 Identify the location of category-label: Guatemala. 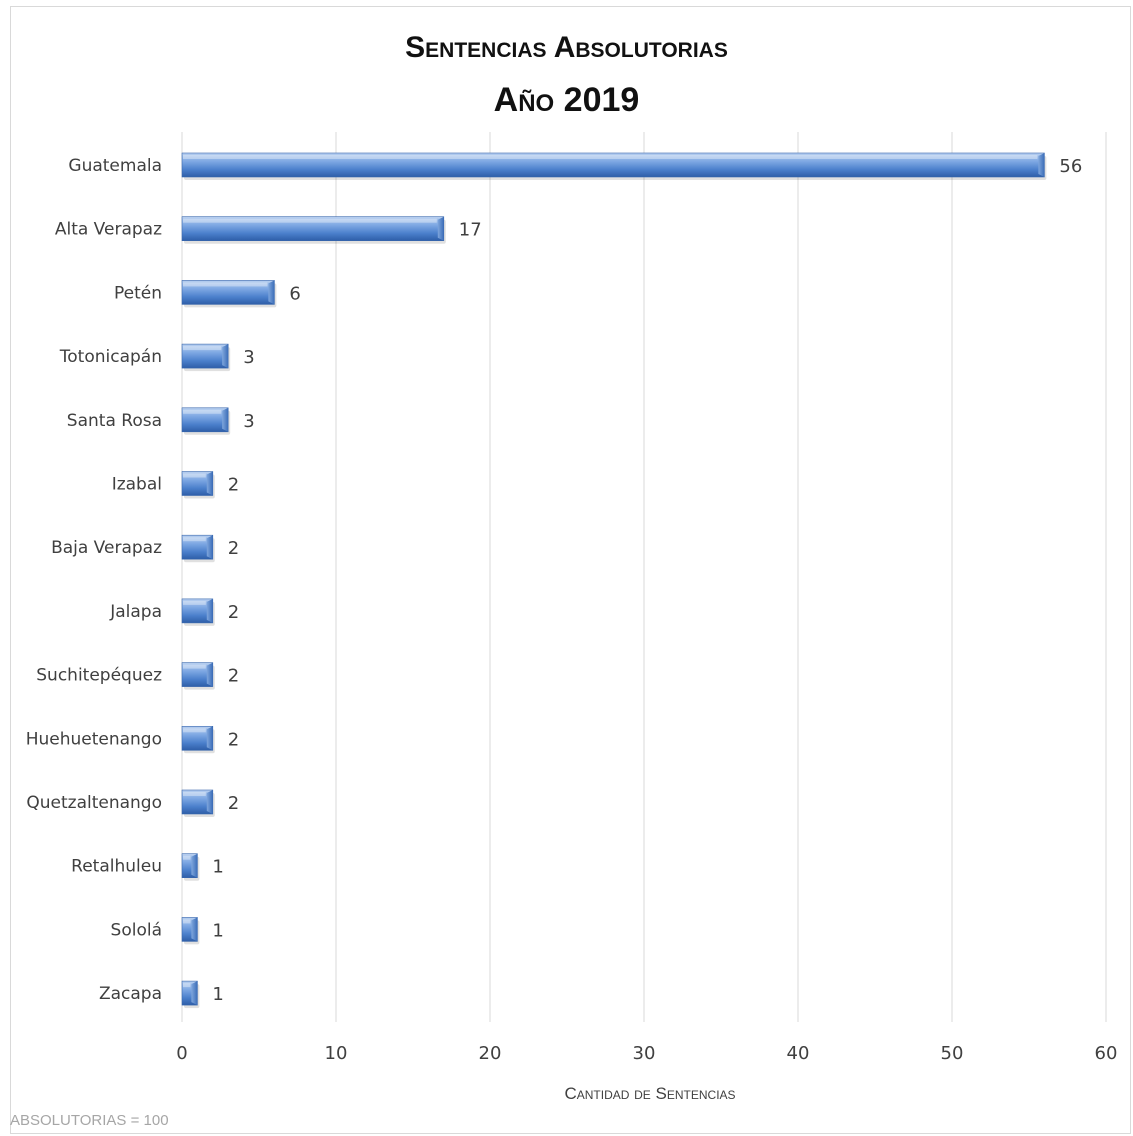
(115, 166).